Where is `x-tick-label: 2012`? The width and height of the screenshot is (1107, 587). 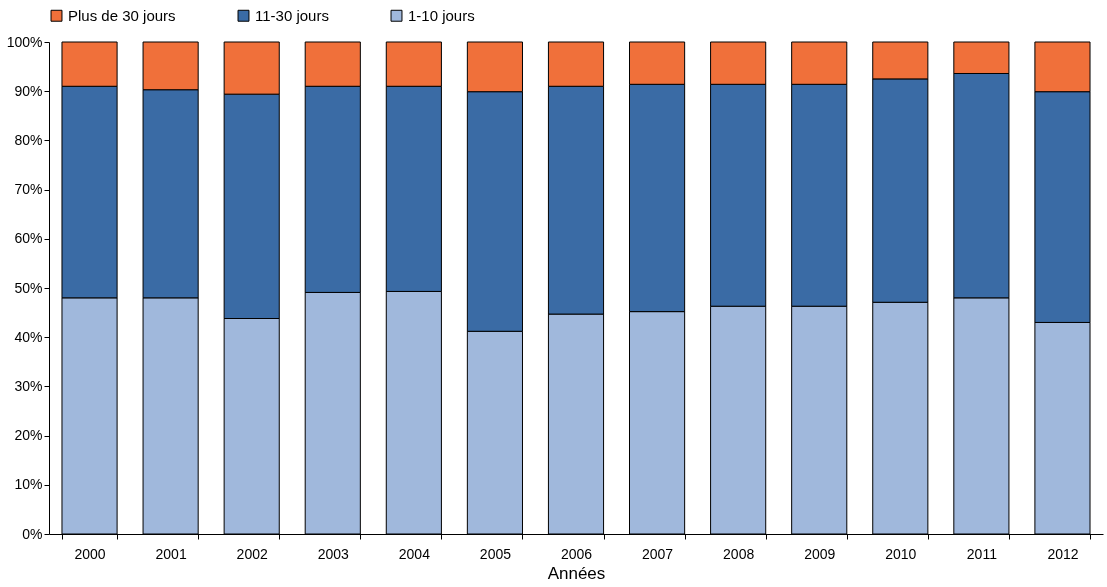 x-tick-label: 2012 is located at coordinates (1063, 553).